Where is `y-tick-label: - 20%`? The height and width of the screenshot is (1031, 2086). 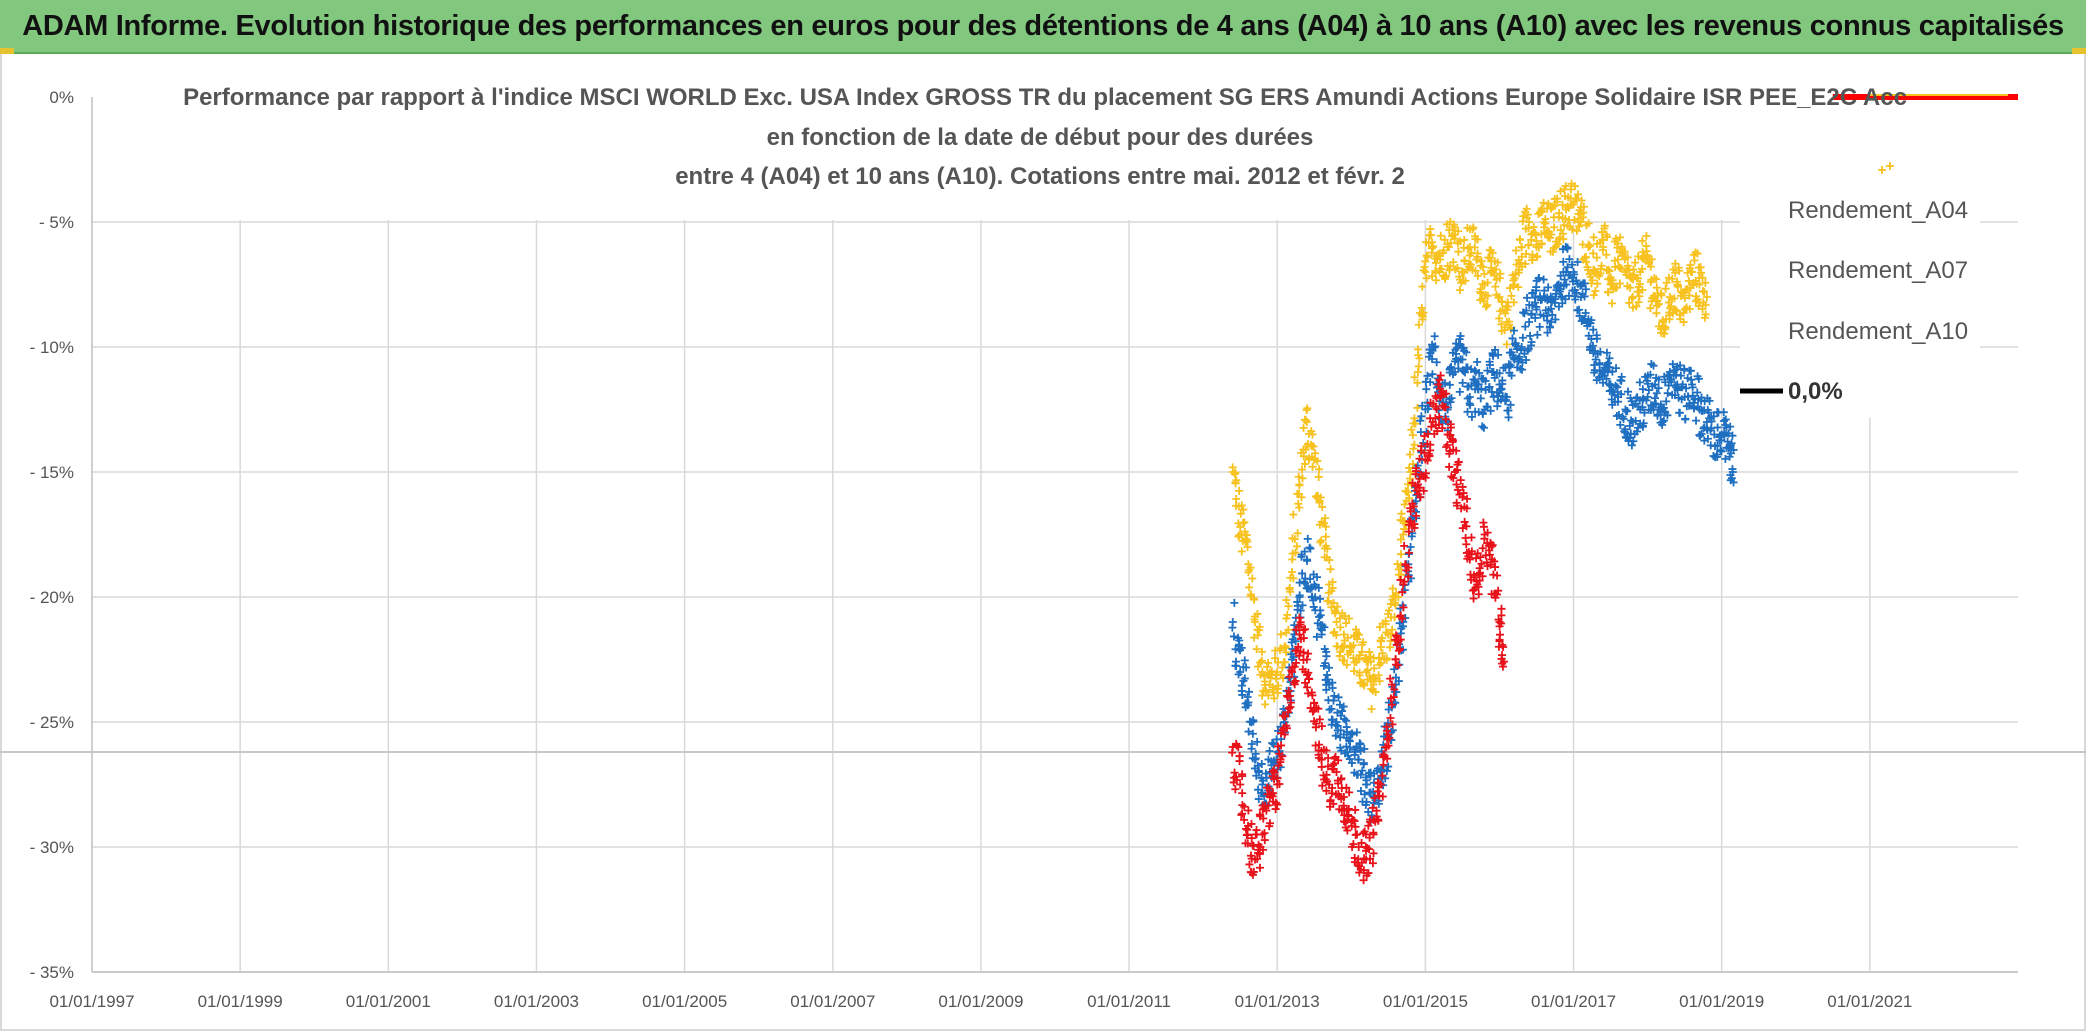 y-tick-label: - 20% is located at coordinates (52, 597).